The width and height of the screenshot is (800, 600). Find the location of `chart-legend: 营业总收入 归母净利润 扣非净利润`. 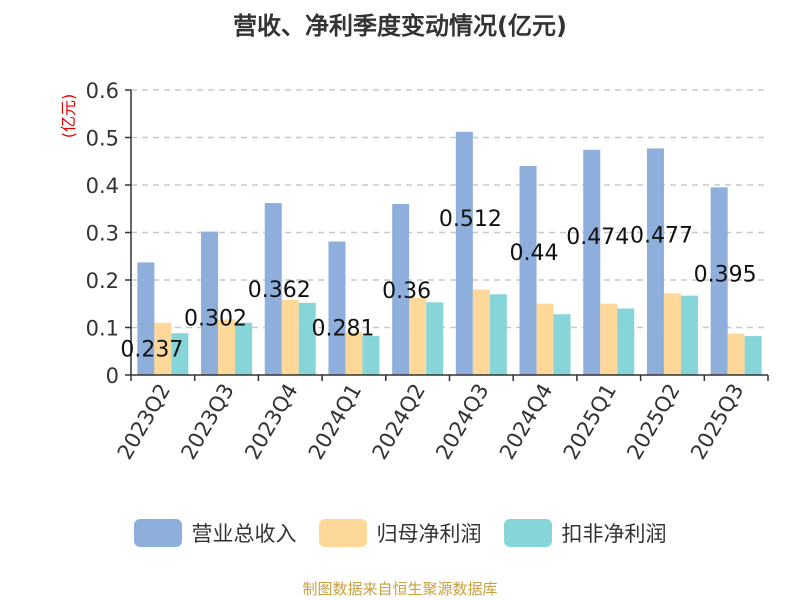

chart-legend: 营业总收入 归母净利润 扣非净利润 is located at coordinates (400, 533).